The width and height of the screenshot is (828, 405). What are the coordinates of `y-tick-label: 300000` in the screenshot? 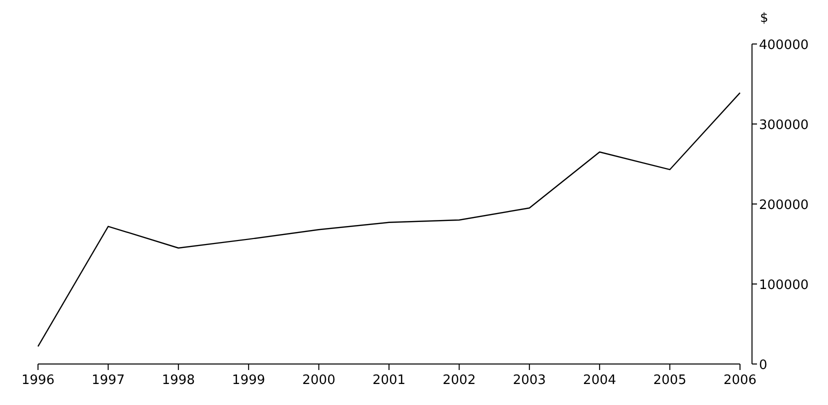 It's located at (784, 125).